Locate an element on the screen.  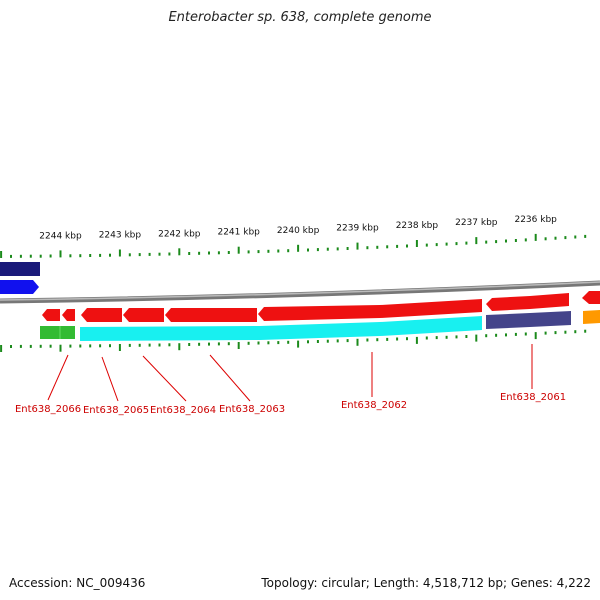
scale-label: 2238 kbp is located at coordinates (417, 226).